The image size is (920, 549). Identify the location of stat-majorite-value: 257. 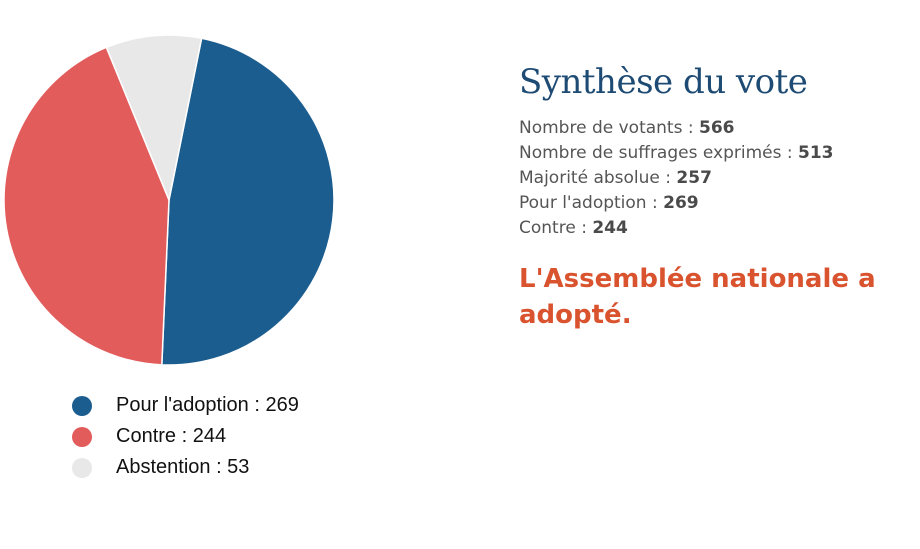
(694, 178).